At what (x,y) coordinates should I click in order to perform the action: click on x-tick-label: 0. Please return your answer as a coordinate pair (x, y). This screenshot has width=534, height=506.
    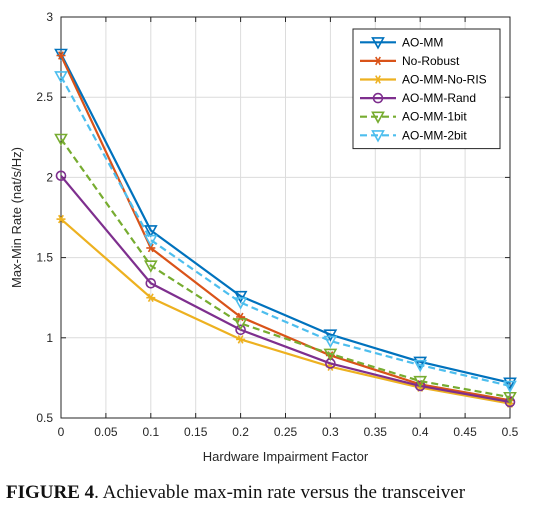
    Looking at the image, I should click on (61, 432).